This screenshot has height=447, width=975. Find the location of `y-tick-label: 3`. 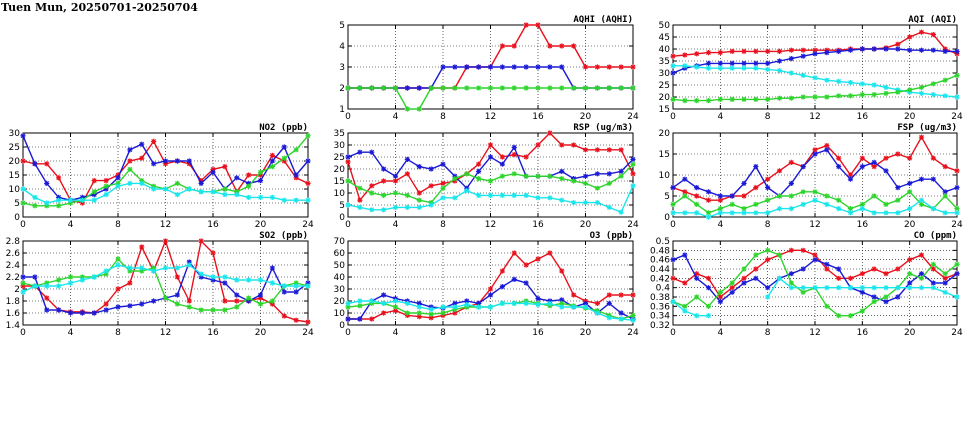

y-tick-label: 3 is located at coordinates (342, 68).